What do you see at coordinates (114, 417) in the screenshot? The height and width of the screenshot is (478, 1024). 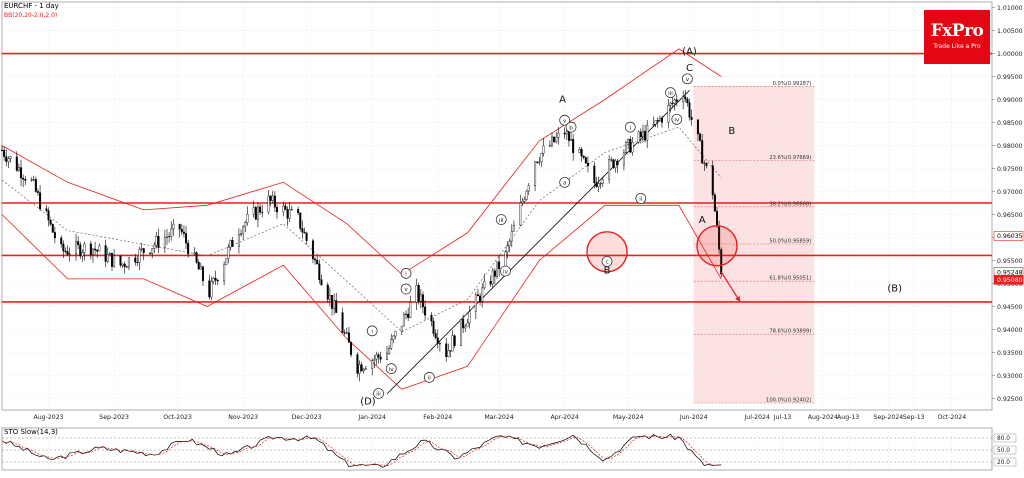 I see `x-tick-label: Sep-2023` at bounding box center [114, 417].